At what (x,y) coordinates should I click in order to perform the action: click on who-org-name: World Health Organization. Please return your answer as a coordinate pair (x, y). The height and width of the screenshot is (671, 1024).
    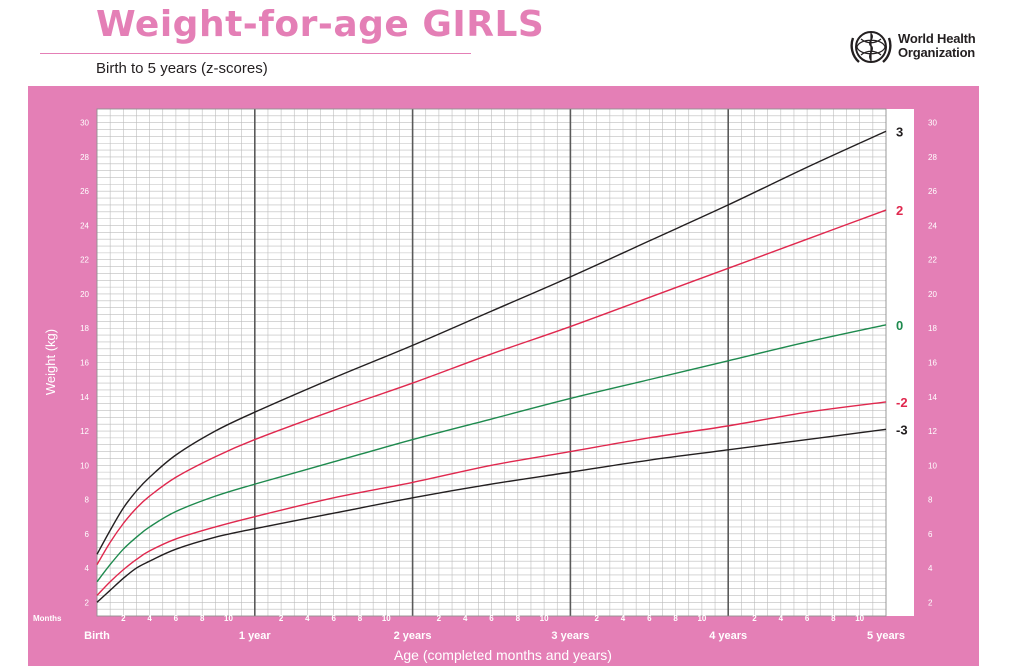
    Looking at the image, I should click on (937, 46).